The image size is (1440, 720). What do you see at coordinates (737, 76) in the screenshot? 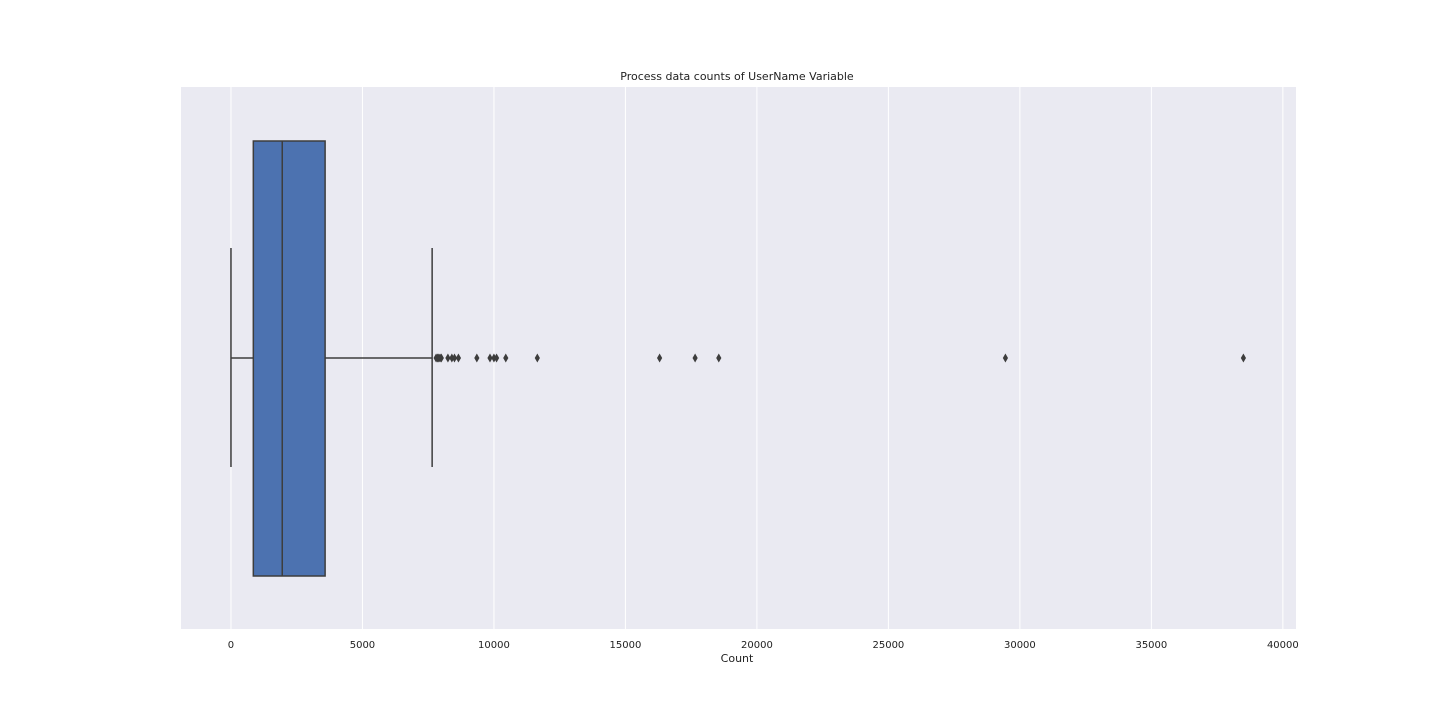
I see `chart-title: Process data counts of UserName Variable` at bounding box center [737, 76].